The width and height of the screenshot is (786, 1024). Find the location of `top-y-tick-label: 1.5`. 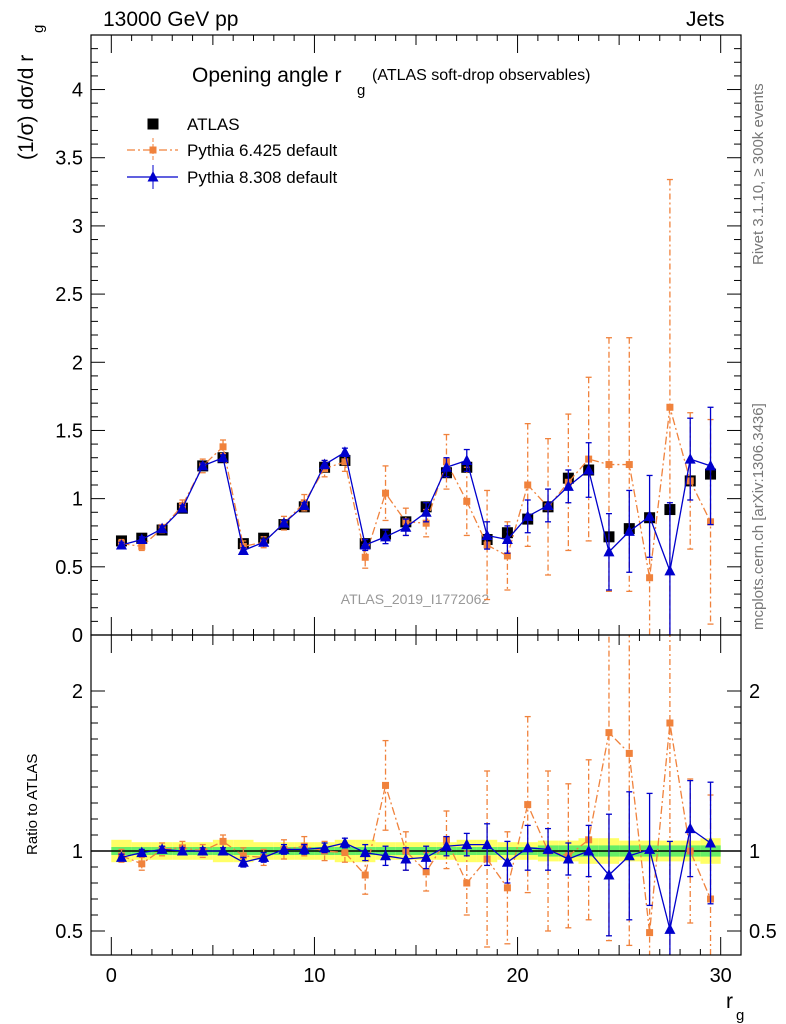

top-y-tick-label: 1.5 is located at coordinates (69, 431).